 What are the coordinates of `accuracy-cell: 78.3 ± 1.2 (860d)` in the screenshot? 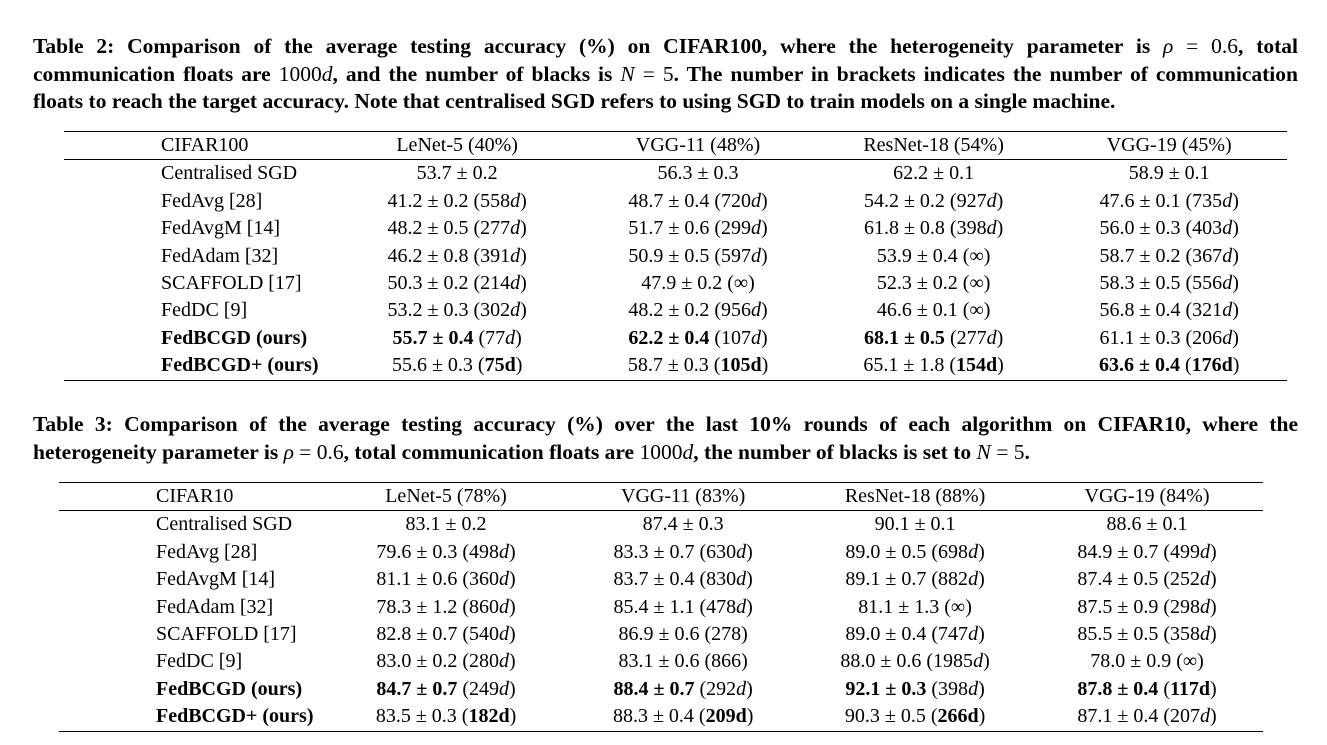 It's located at (446, 606).